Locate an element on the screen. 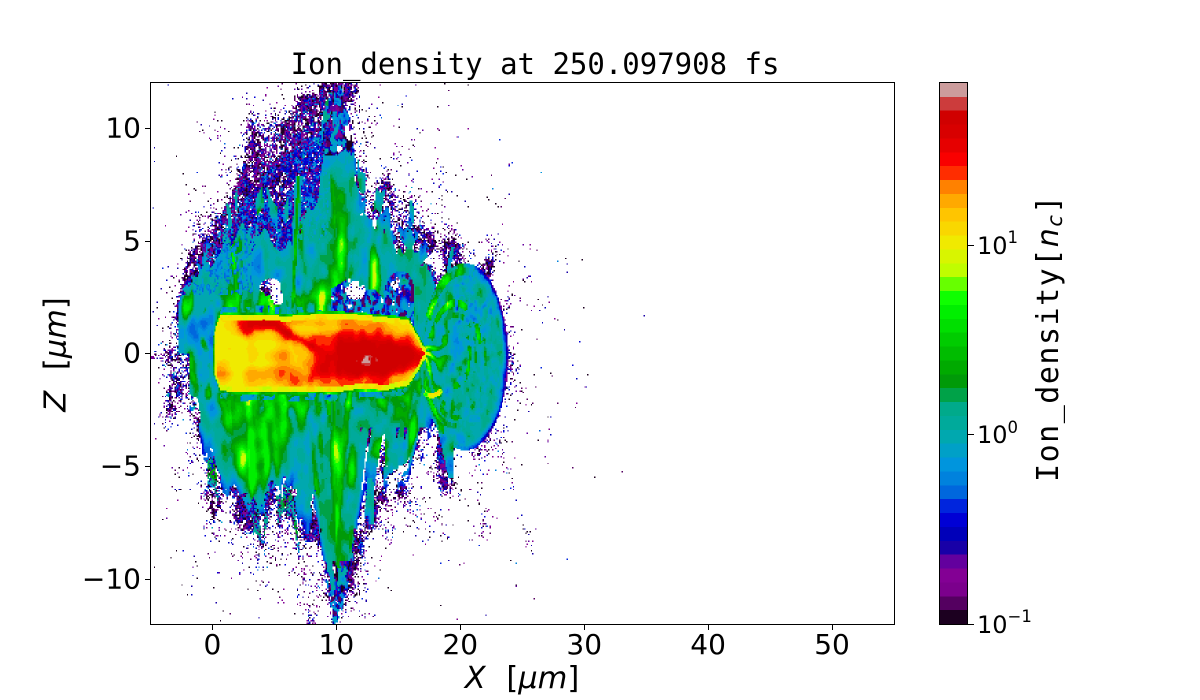 The image size is (1200, 700). y-tick-label: 5 is located at coordinates (132, 241).